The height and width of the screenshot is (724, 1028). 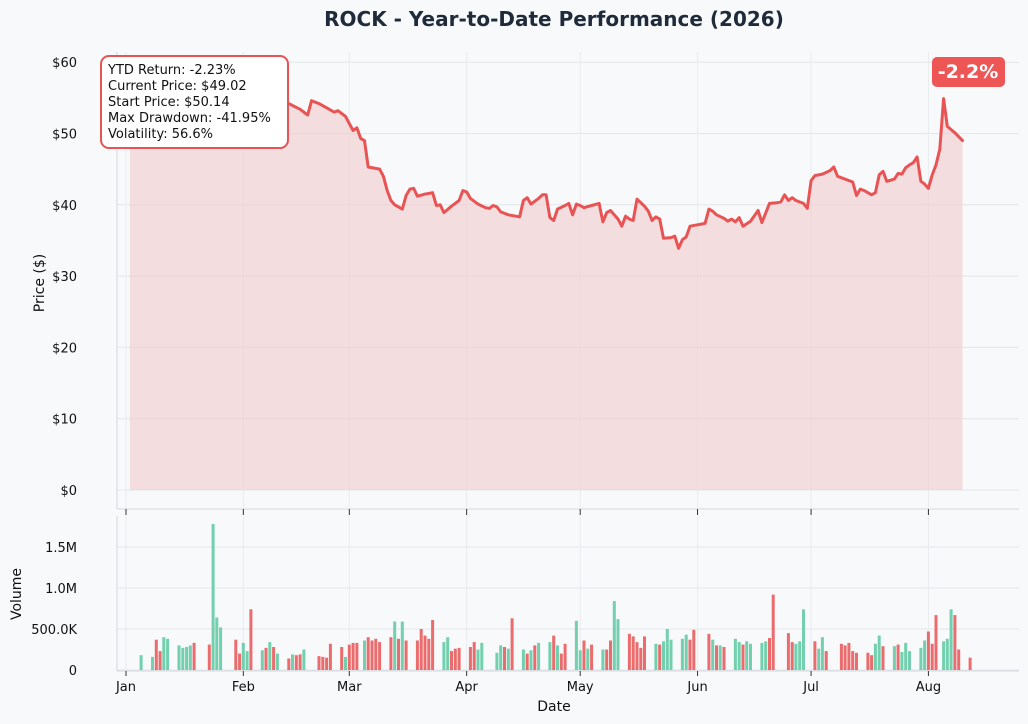 What do you see at coordinates (580, 687) in the screenshot?
I see `x-tick-label: May` at bounding box center [580, 687].